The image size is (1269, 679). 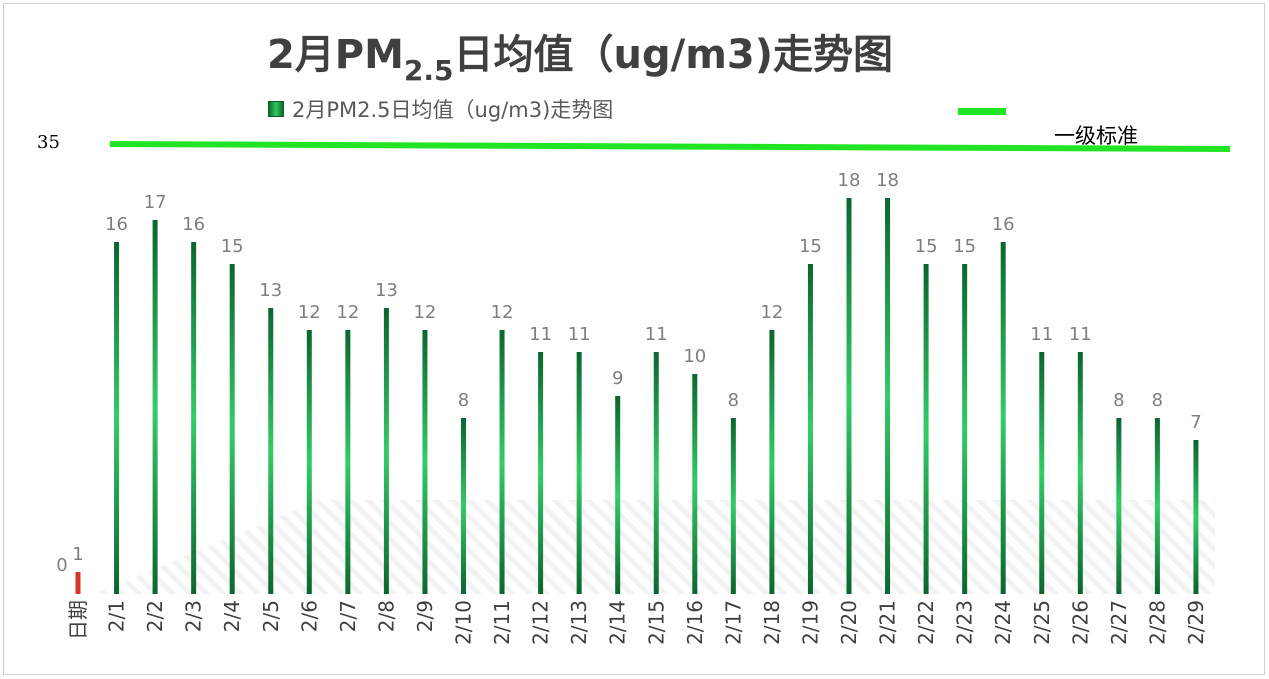 I want to click on x-tick-label: 2/27, so click(x=1119, y=622).